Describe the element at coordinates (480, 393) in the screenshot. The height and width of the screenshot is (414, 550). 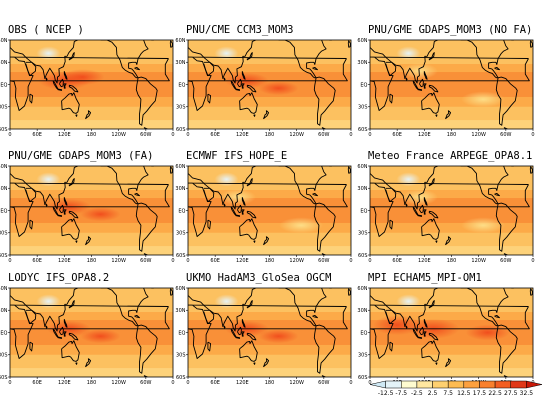
I see `colorbar-tick-label: 17.5` at that location.